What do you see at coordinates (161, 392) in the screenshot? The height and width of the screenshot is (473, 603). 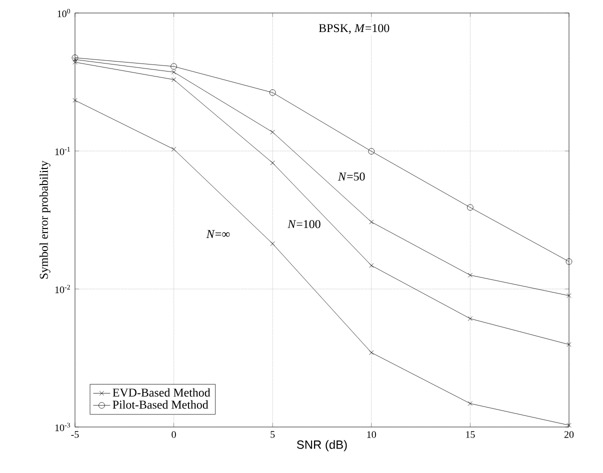 I see `legend-label: EVD-Based Method` at bounding box center [161, 392].